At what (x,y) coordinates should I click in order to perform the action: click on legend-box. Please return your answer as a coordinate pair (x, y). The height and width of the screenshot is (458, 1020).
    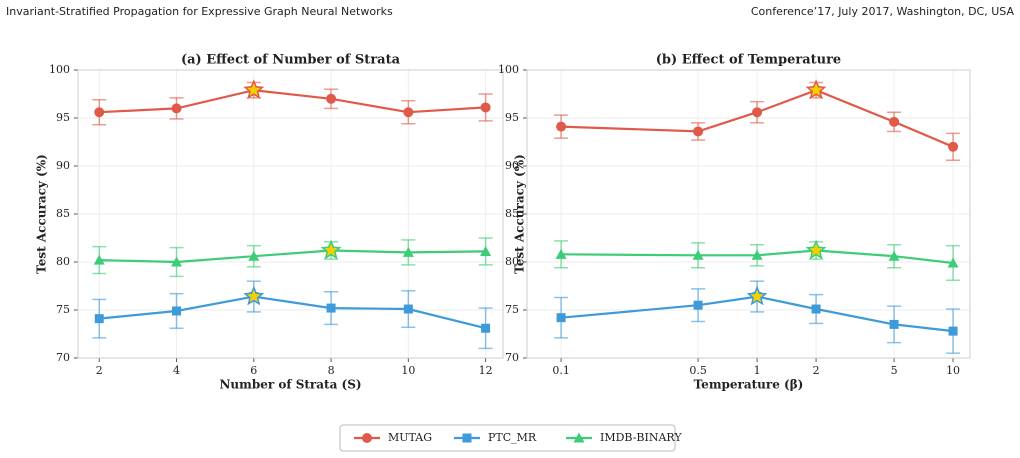
    Looking at the image, I should click on (507, 438).